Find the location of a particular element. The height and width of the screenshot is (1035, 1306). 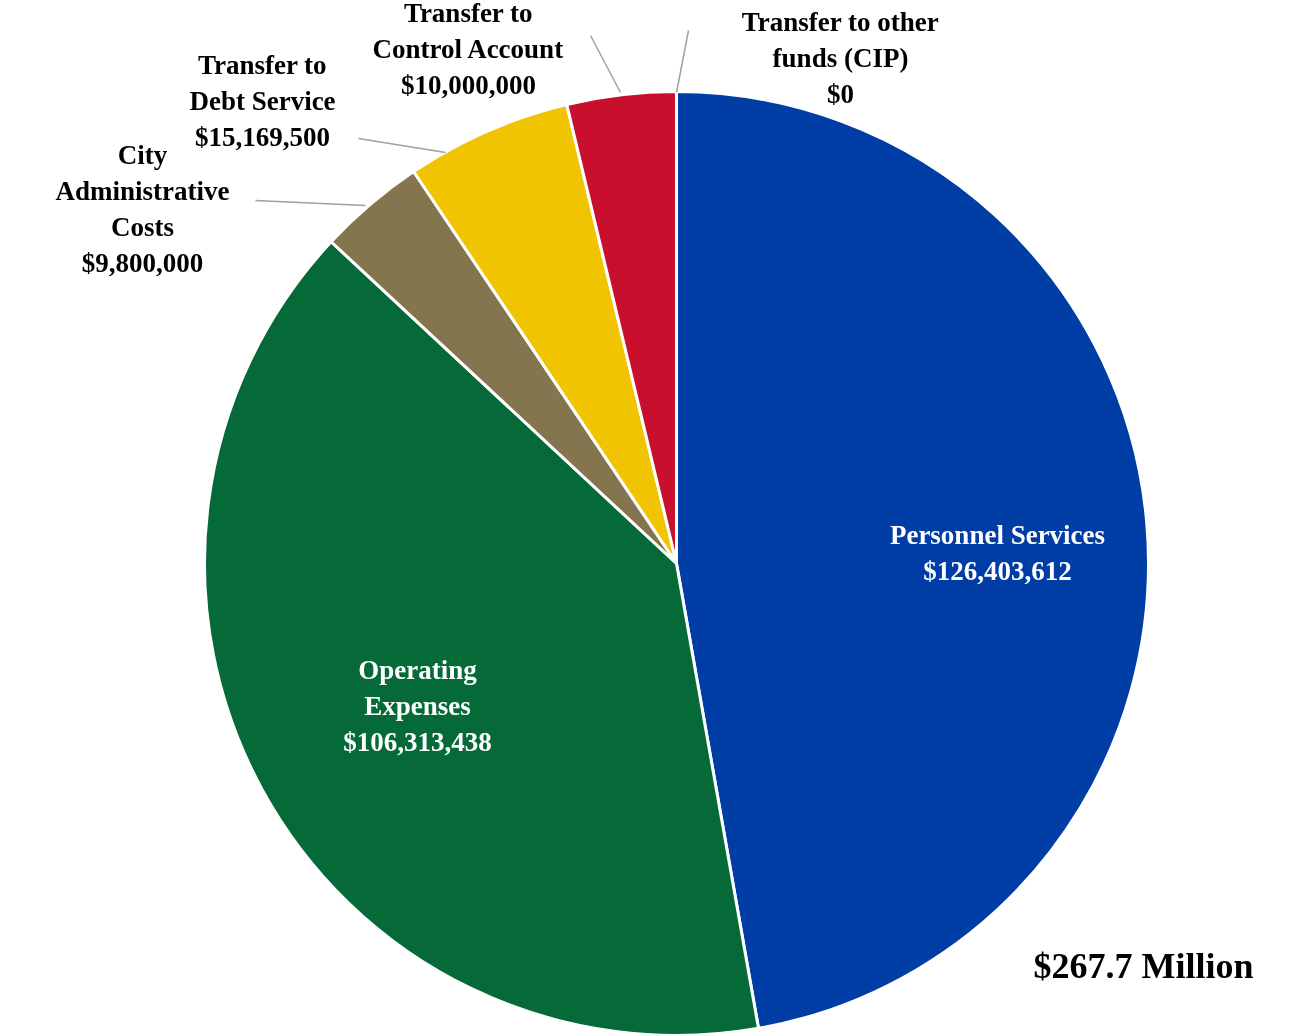

slice-label: Personnel Services is located at coordinates (997, 534).